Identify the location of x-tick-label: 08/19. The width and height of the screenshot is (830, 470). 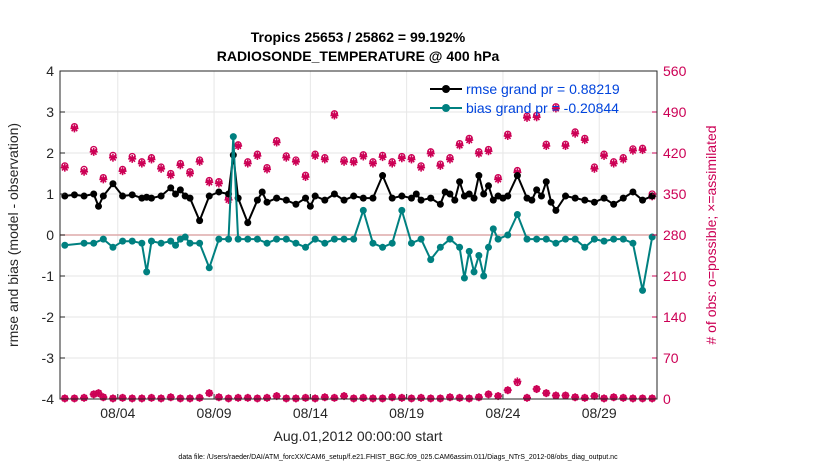
(406, 413).